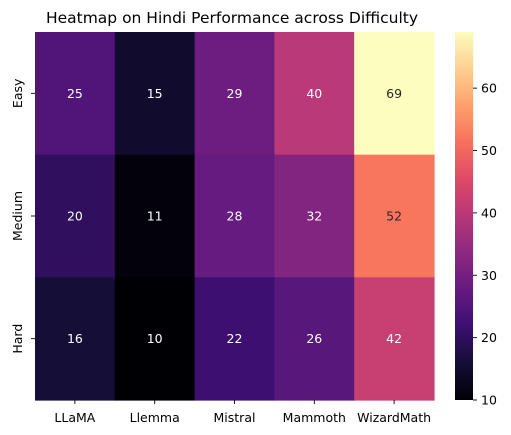  I want to click on colorbar: 10 20 30 40 50 60, so click(476, 220).